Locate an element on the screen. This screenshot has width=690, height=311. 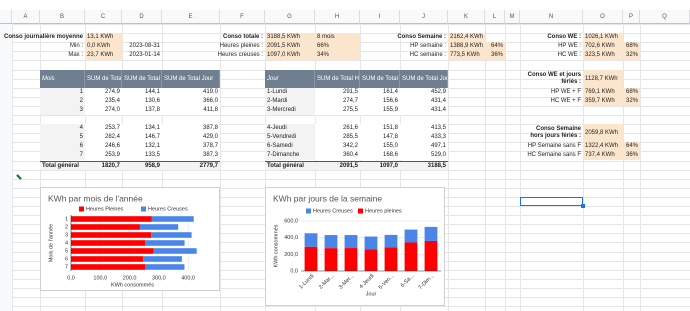
y-axis-title: Mois de l'année is located at coordinates (51, 243).